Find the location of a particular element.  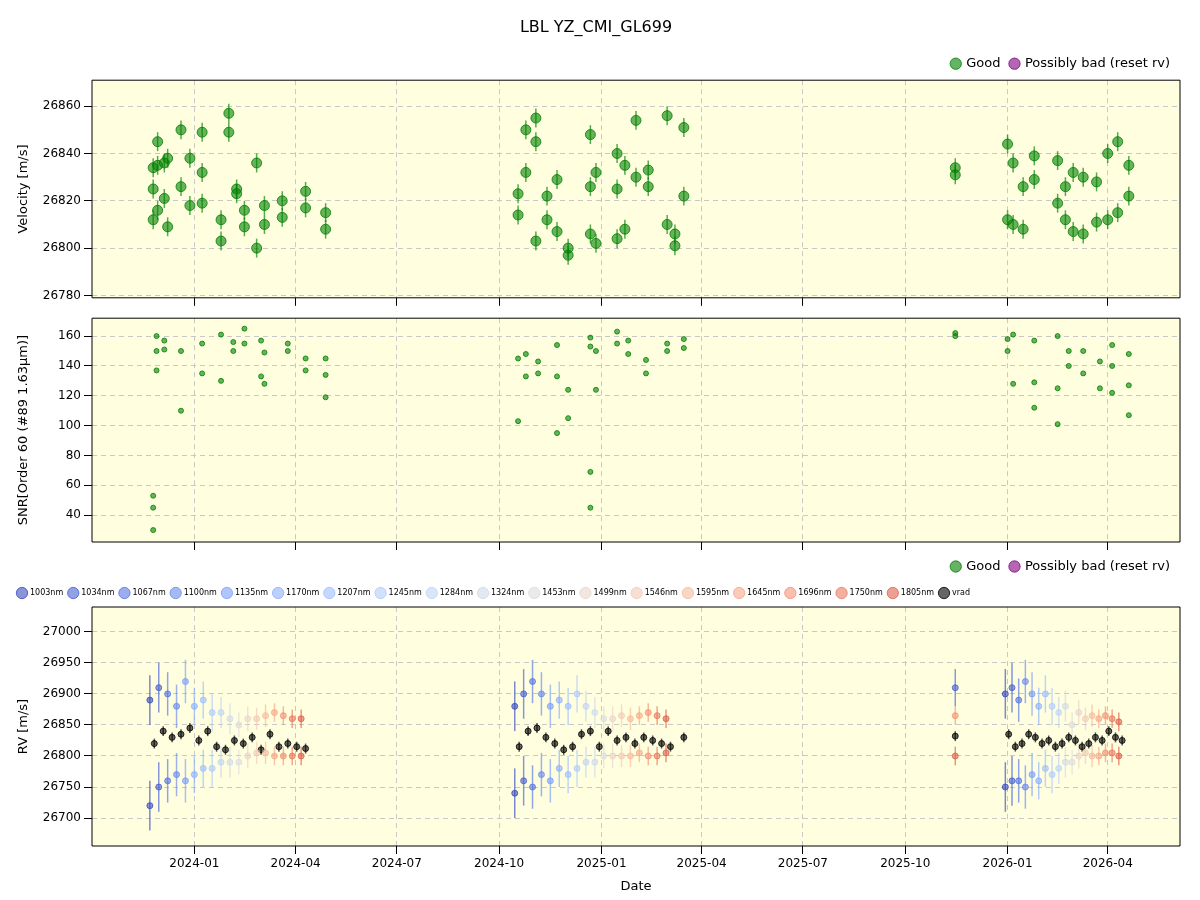

legend-label: 1100nm is located at coordinates (200, 593).